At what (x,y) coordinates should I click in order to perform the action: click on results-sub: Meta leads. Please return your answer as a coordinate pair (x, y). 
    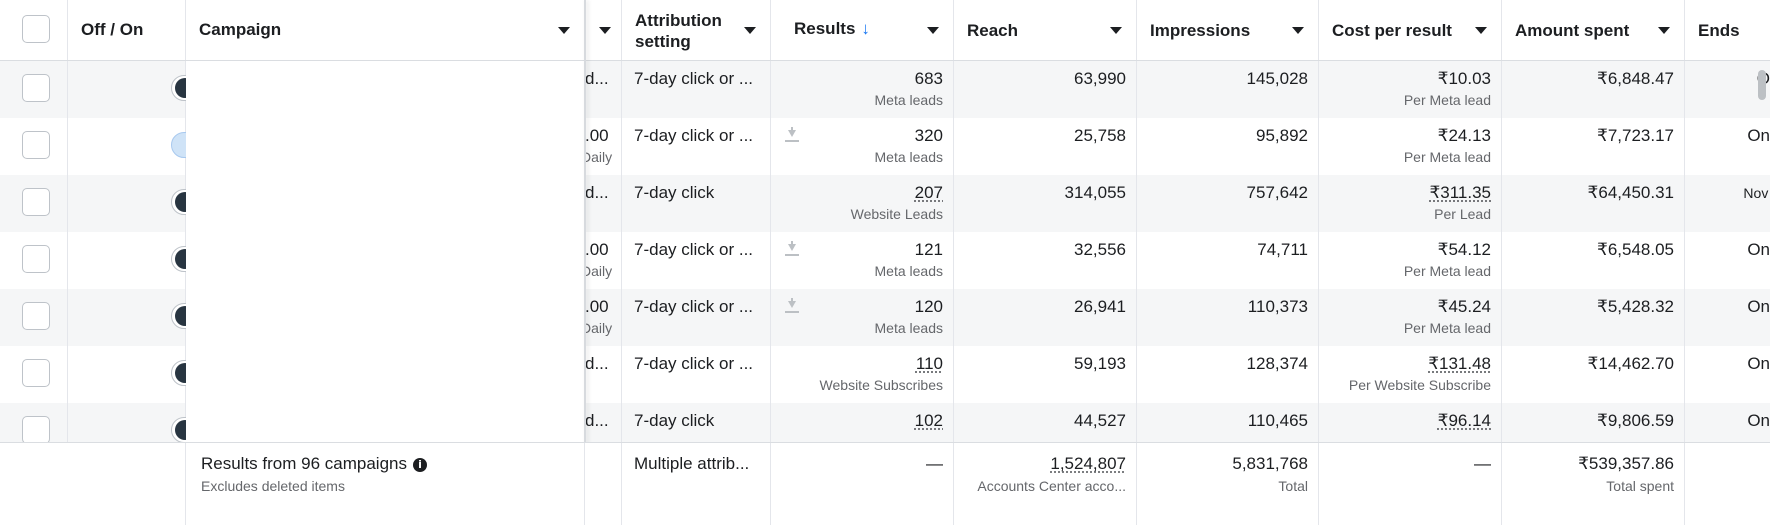
    Looking at the image, I should click on (908, 328).